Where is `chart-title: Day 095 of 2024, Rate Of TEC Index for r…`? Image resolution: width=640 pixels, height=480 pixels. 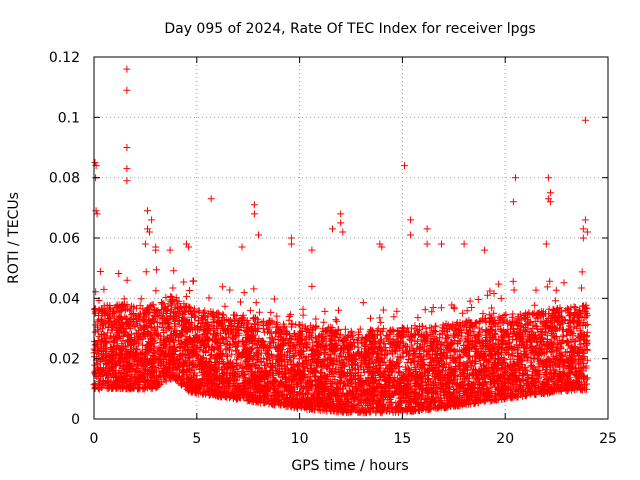
chart-title: Day 095 of 2024, Rate Of TEC Index for r… is located at coordinates (349, 29).